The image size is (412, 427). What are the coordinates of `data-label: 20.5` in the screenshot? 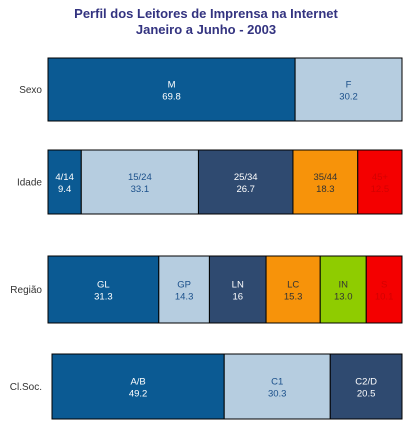 It's located at (366, 394).